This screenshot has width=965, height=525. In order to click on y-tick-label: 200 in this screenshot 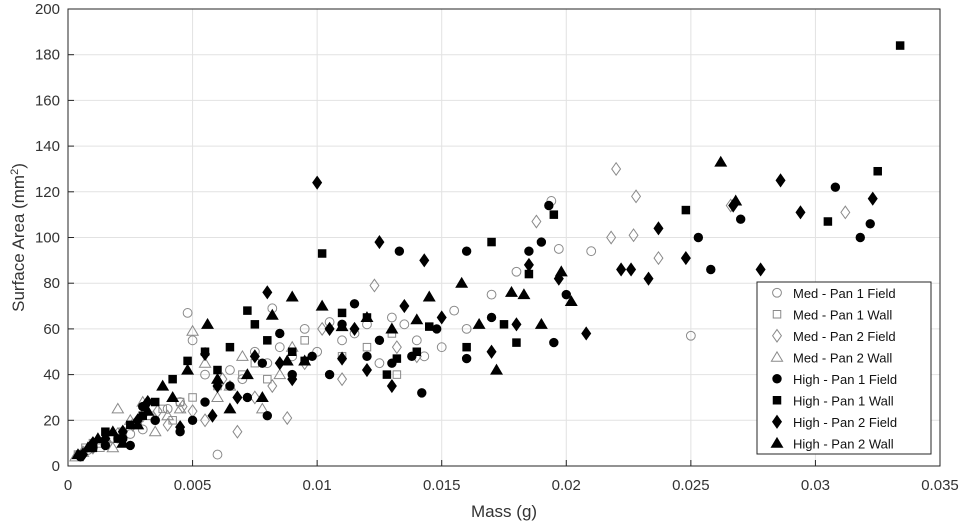, I will do `click(47, 9)`.